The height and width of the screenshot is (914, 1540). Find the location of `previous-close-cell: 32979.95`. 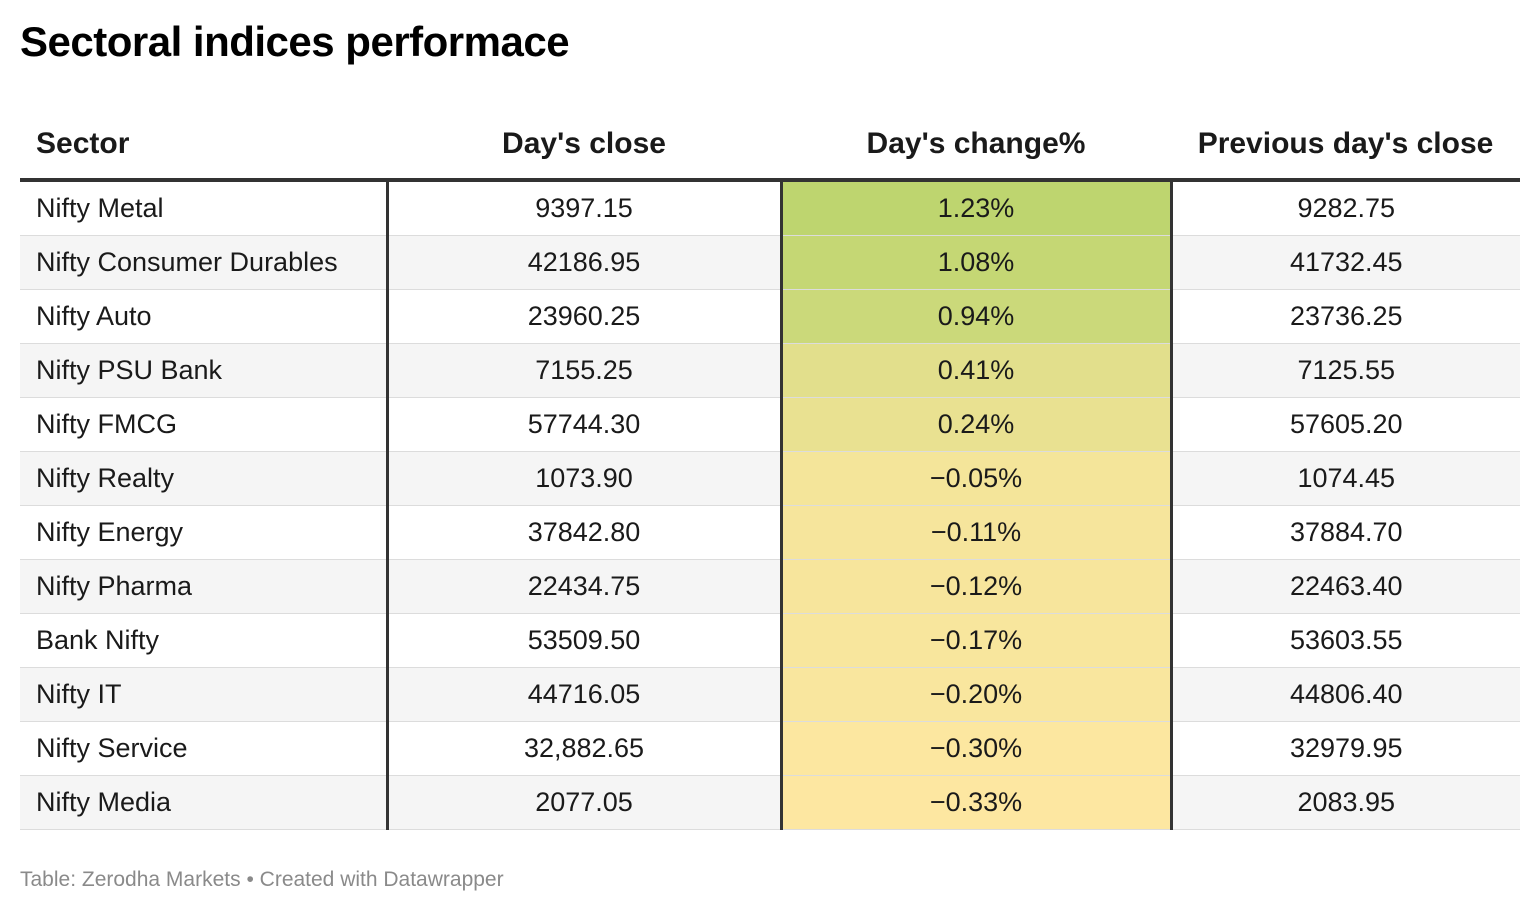

previous-close-cell: 32979.95 is located at coordinates (1344, 748).